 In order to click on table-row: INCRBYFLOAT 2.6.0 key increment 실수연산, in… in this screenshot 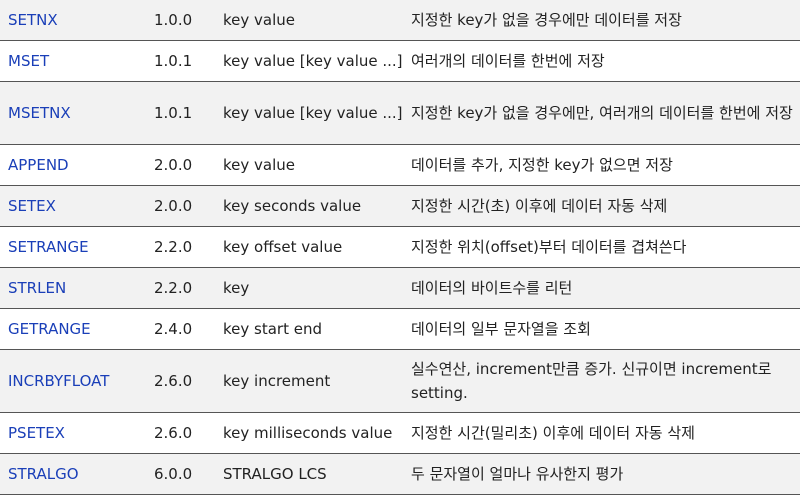, I will do `click(400, 381)`.